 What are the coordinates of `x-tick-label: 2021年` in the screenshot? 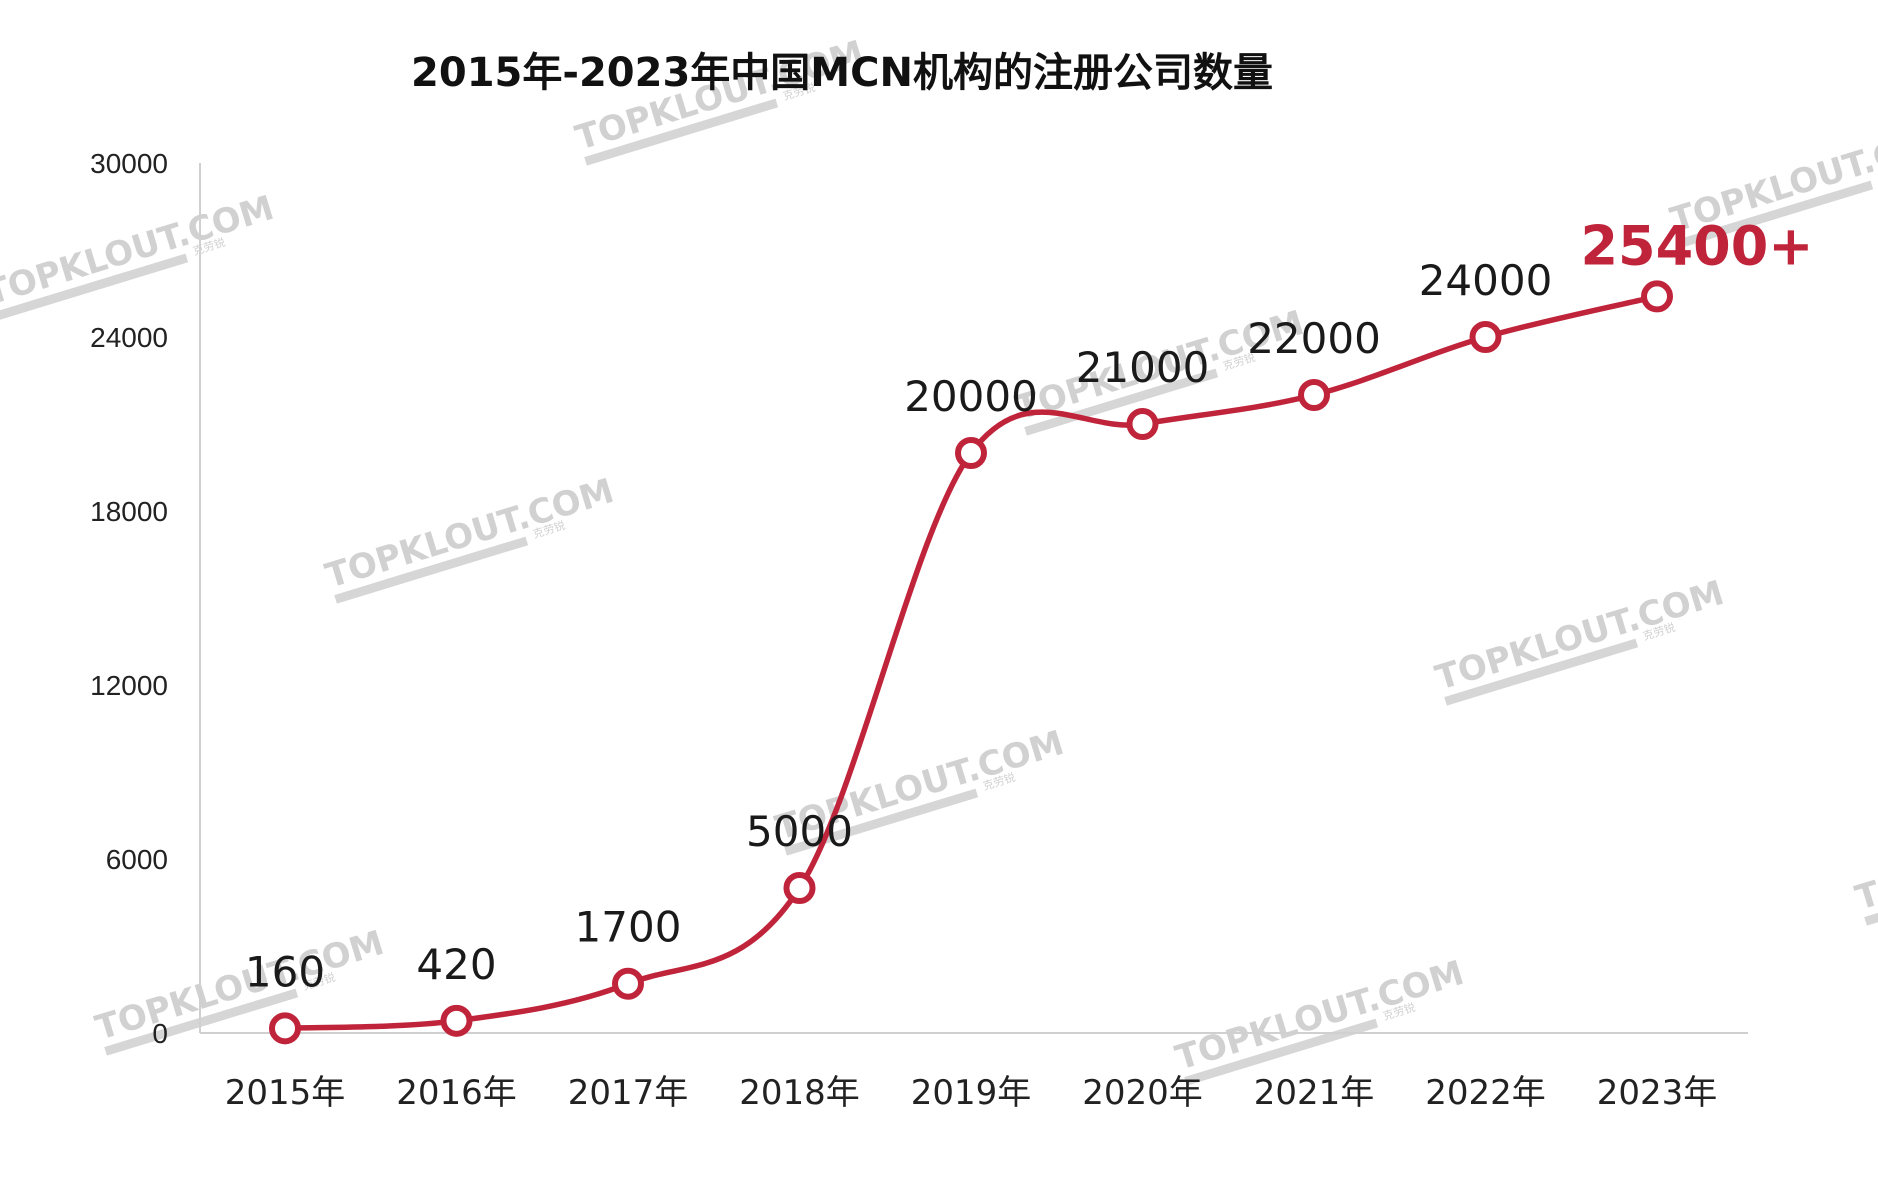 It's located at (1314, 1093).